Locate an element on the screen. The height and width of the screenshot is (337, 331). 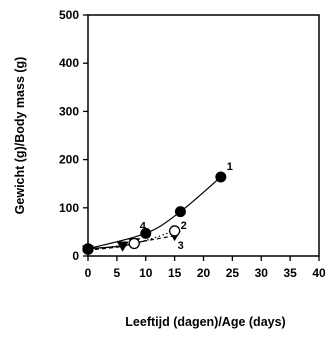
series-3-line is located at coordinates (131, 243).